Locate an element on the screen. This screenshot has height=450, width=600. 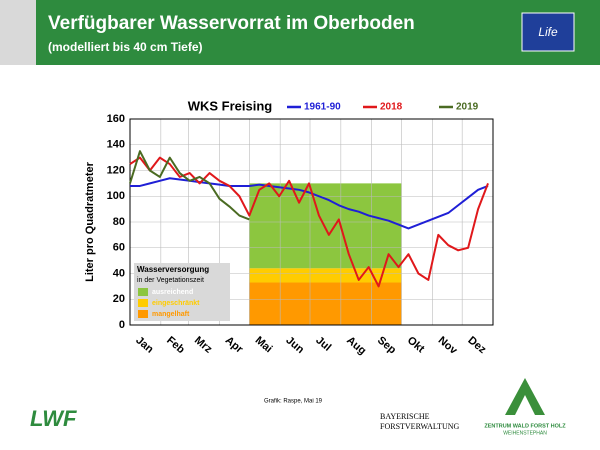
zone-legend-box is located at coordinates (182, 292).